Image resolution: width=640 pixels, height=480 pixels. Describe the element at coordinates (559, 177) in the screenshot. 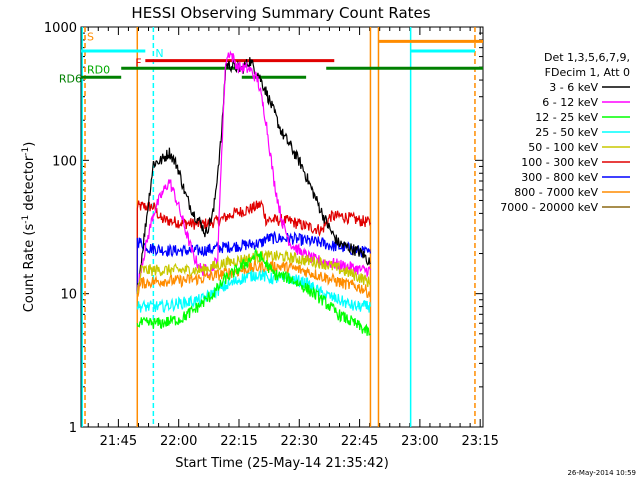

I see `legend-item-label: 300 - 800 keV` at that location.